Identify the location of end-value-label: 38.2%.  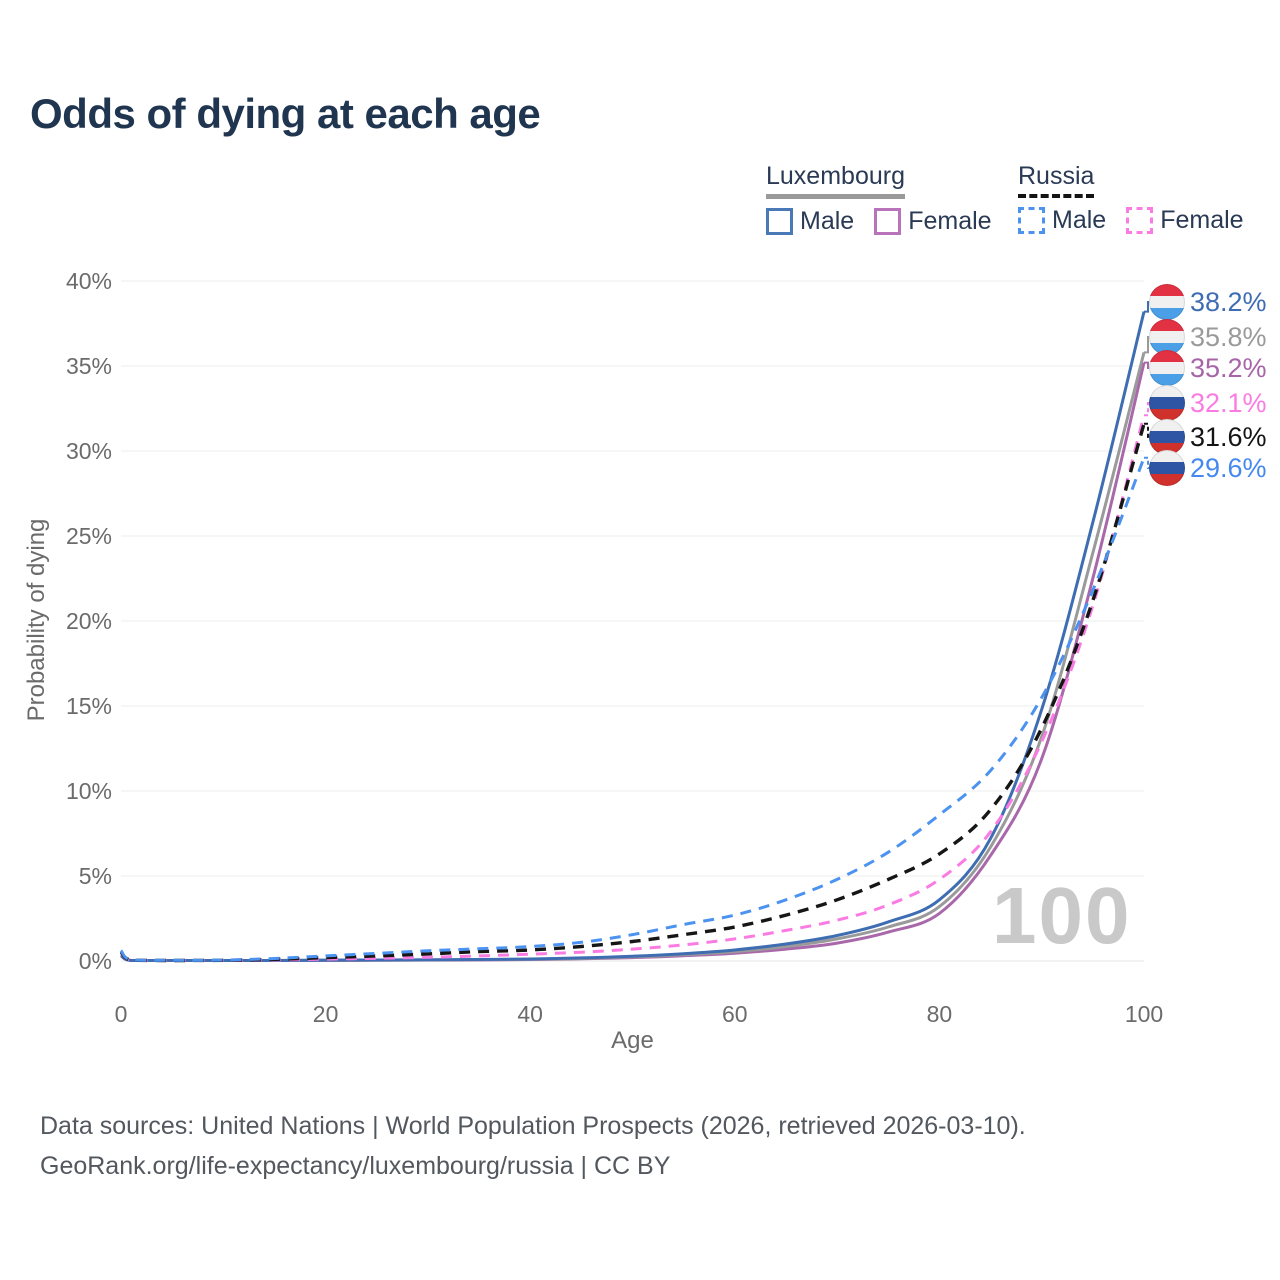
(1228, 301).